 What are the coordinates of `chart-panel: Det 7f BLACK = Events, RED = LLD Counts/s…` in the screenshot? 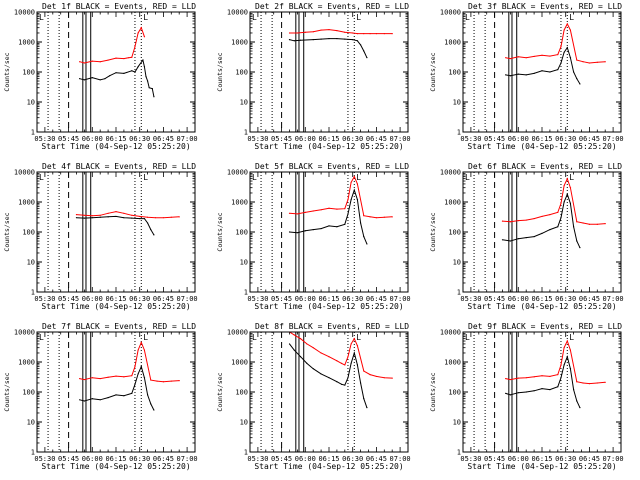 It's located at (100, 396).